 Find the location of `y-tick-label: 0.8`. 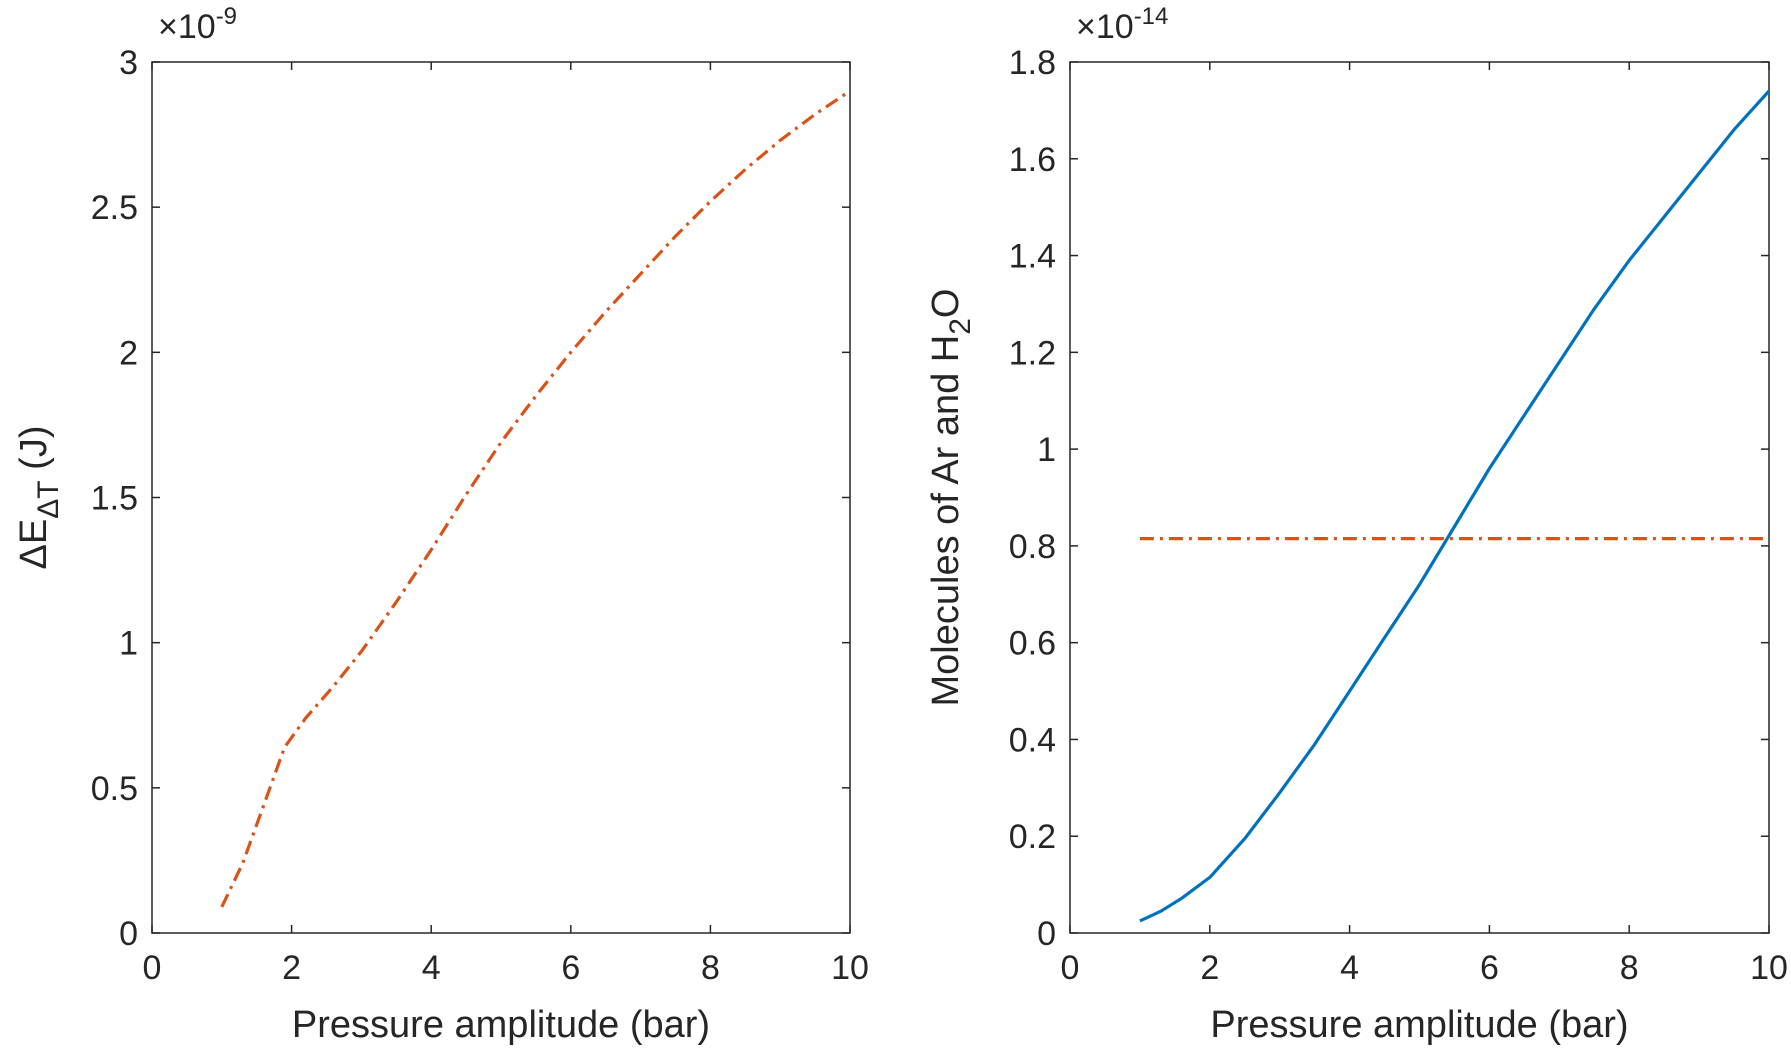

y-tick-label: 0.8 is located at coordinates (1032, 547).